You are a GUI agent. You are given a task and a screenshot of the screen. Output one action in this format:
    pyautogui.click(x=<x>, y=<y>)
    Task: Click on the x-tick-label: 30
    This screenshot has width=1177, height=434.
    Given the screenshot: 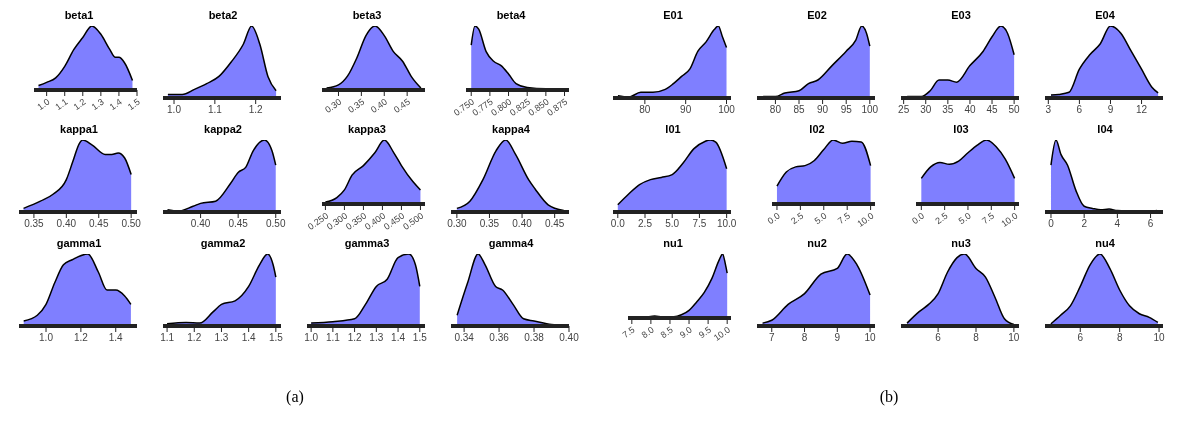 What is the action you would take?
    pyautogui.click(x=926, y=110)
    